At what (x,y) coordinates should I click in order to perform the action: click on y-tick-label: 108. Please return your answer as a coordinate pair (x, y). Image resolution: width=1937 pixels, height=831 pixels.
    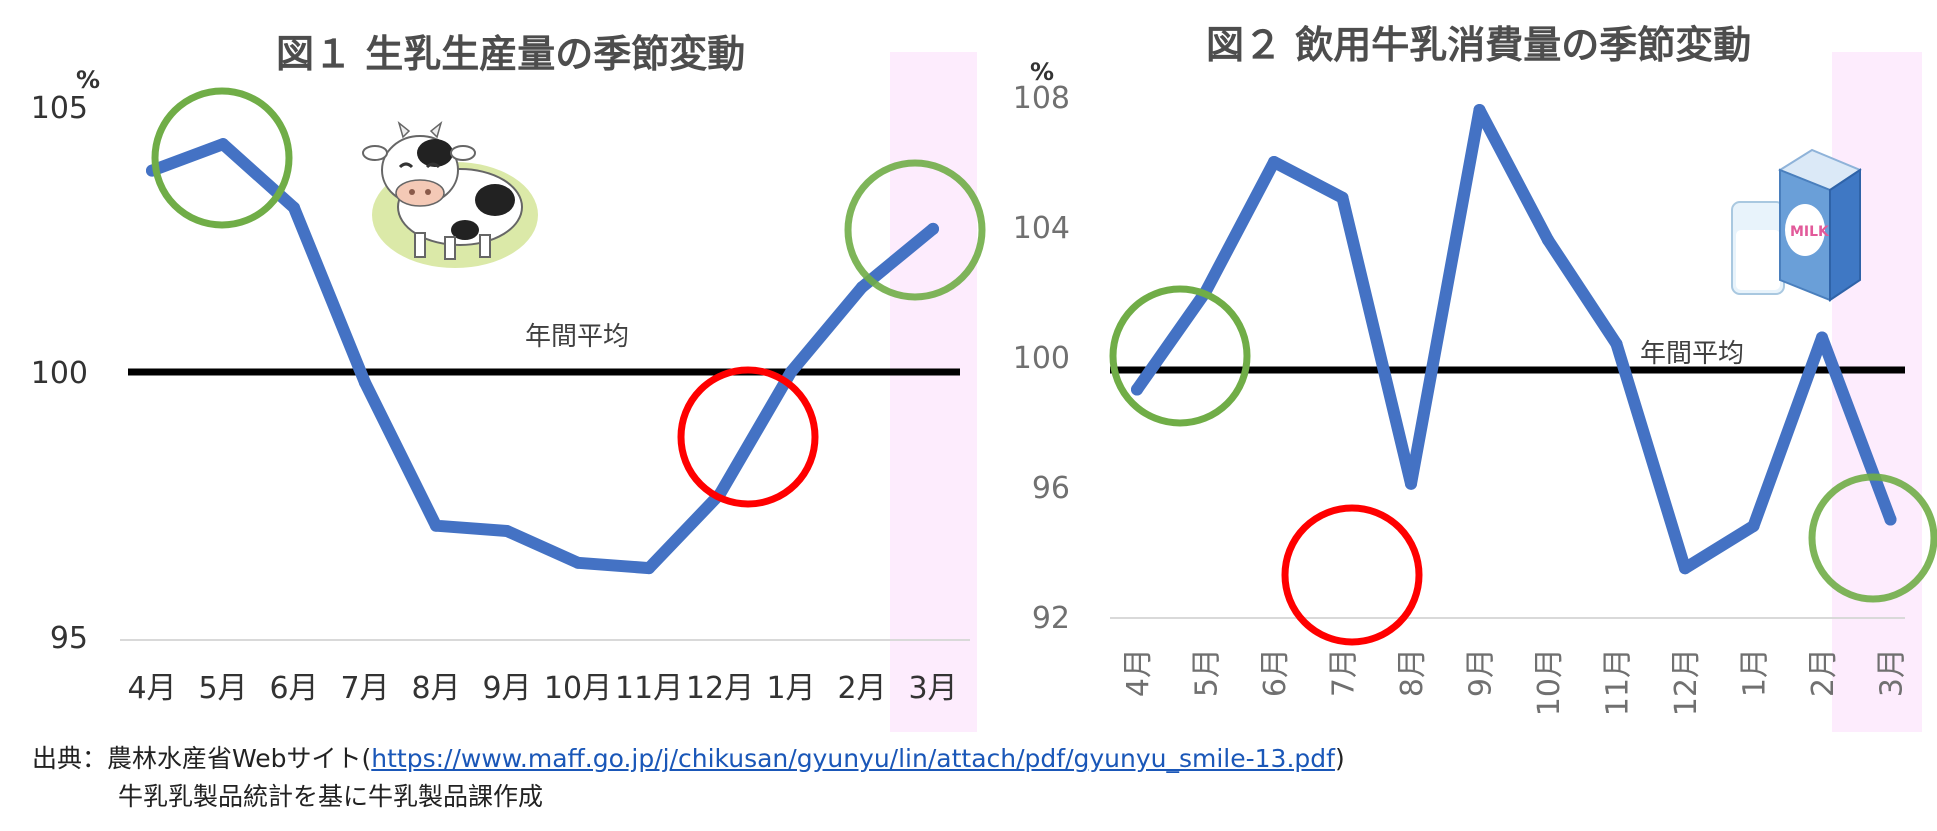
    Looking at the image, I should click on (1041, 98).